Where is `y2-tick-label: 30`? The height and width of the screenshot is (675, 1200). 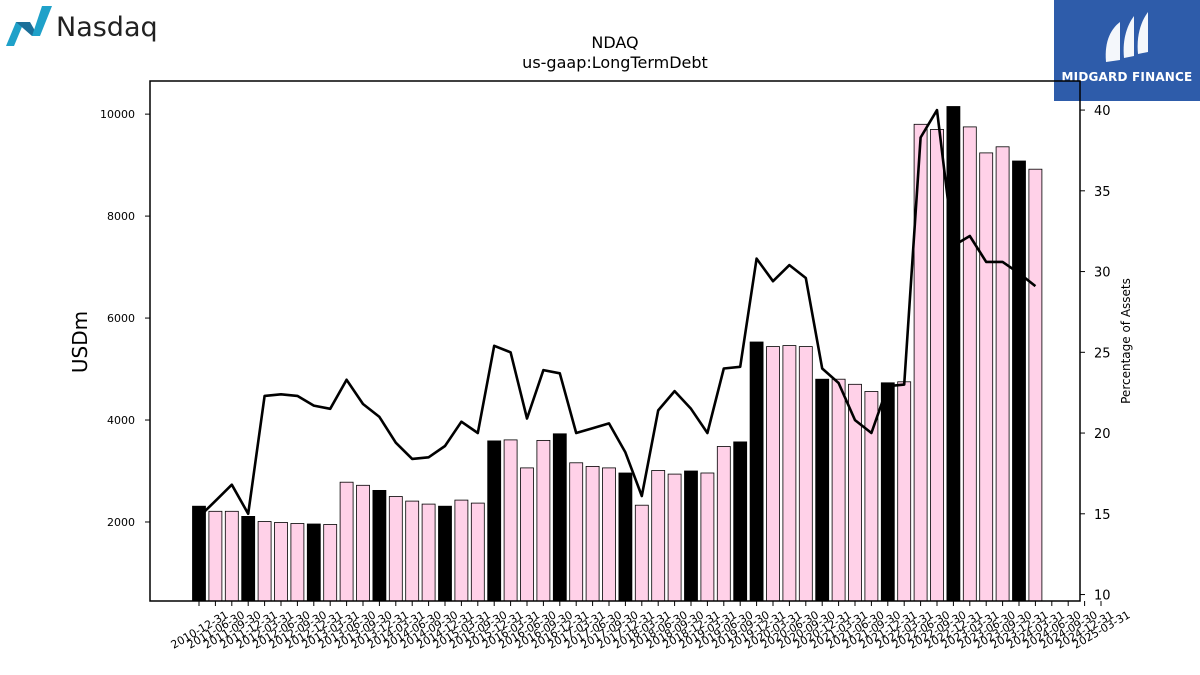
y2-tick-label: 30 is located at coordinates (1102, 273).